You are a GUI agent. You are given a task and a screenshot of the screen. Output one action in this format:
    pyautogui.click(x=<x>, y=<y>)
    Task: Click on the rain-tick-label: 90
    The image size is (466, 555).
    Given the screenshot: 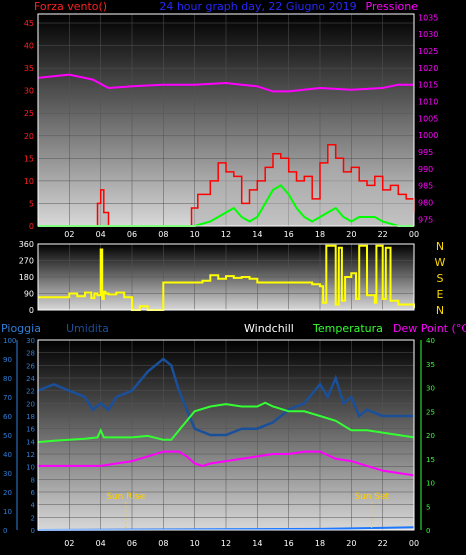 What is the action you would take?
    pyautogui.click(x=7, y=360)
    